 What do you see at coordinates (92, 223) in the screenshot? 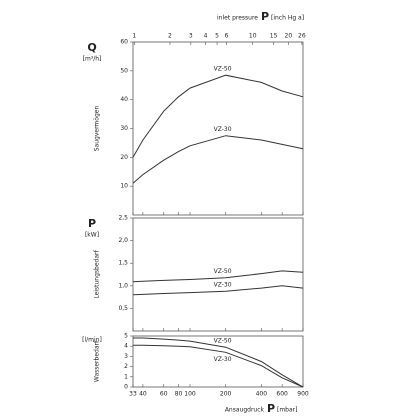
I see `y-symbol: P` at bounding box center [92, 223].